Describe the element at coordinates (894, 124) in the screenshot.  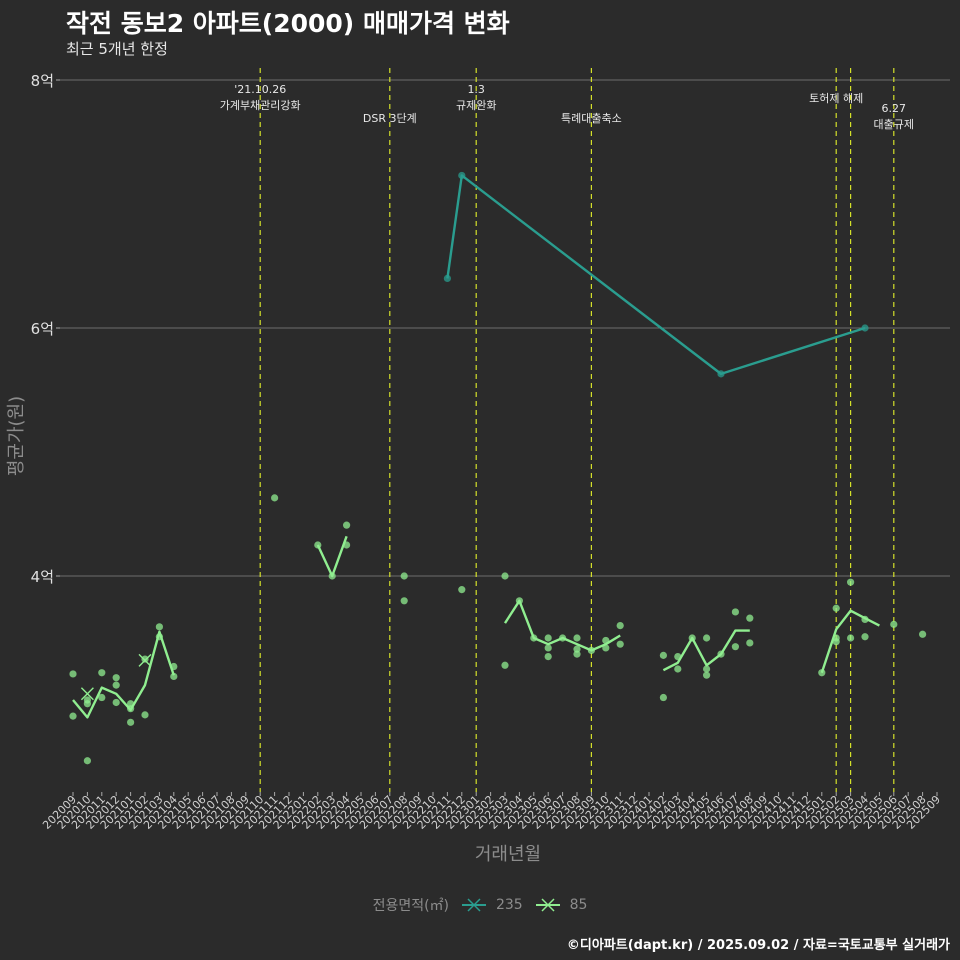
I see `event-label: 대출규제` at that location.